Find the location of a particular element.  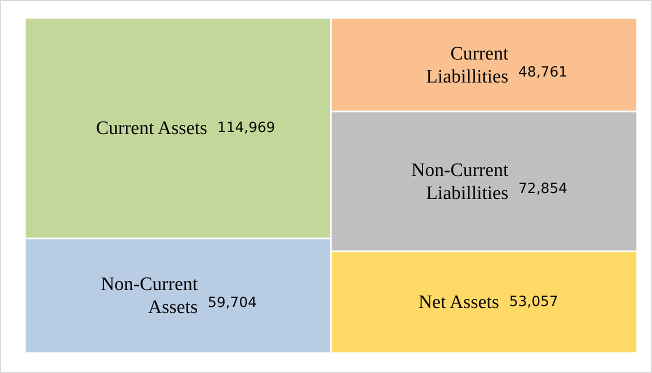

data-label: 114,969 is located at coordinates (246, 128).